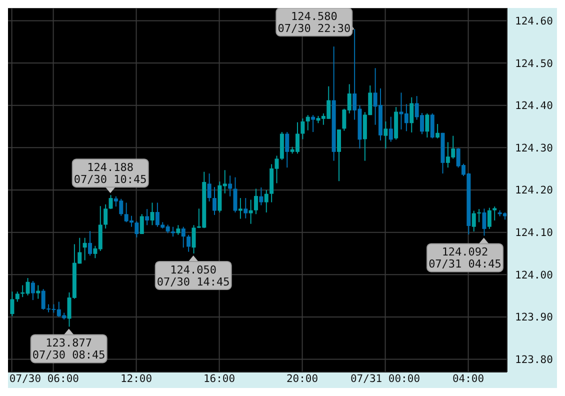 This screenshot has height=396, width=565. What do you see at coordinates (110, 173) in the screenshot?
I see `annotation: 124.188 07/30 10:45` at bounding box center [110, 173].